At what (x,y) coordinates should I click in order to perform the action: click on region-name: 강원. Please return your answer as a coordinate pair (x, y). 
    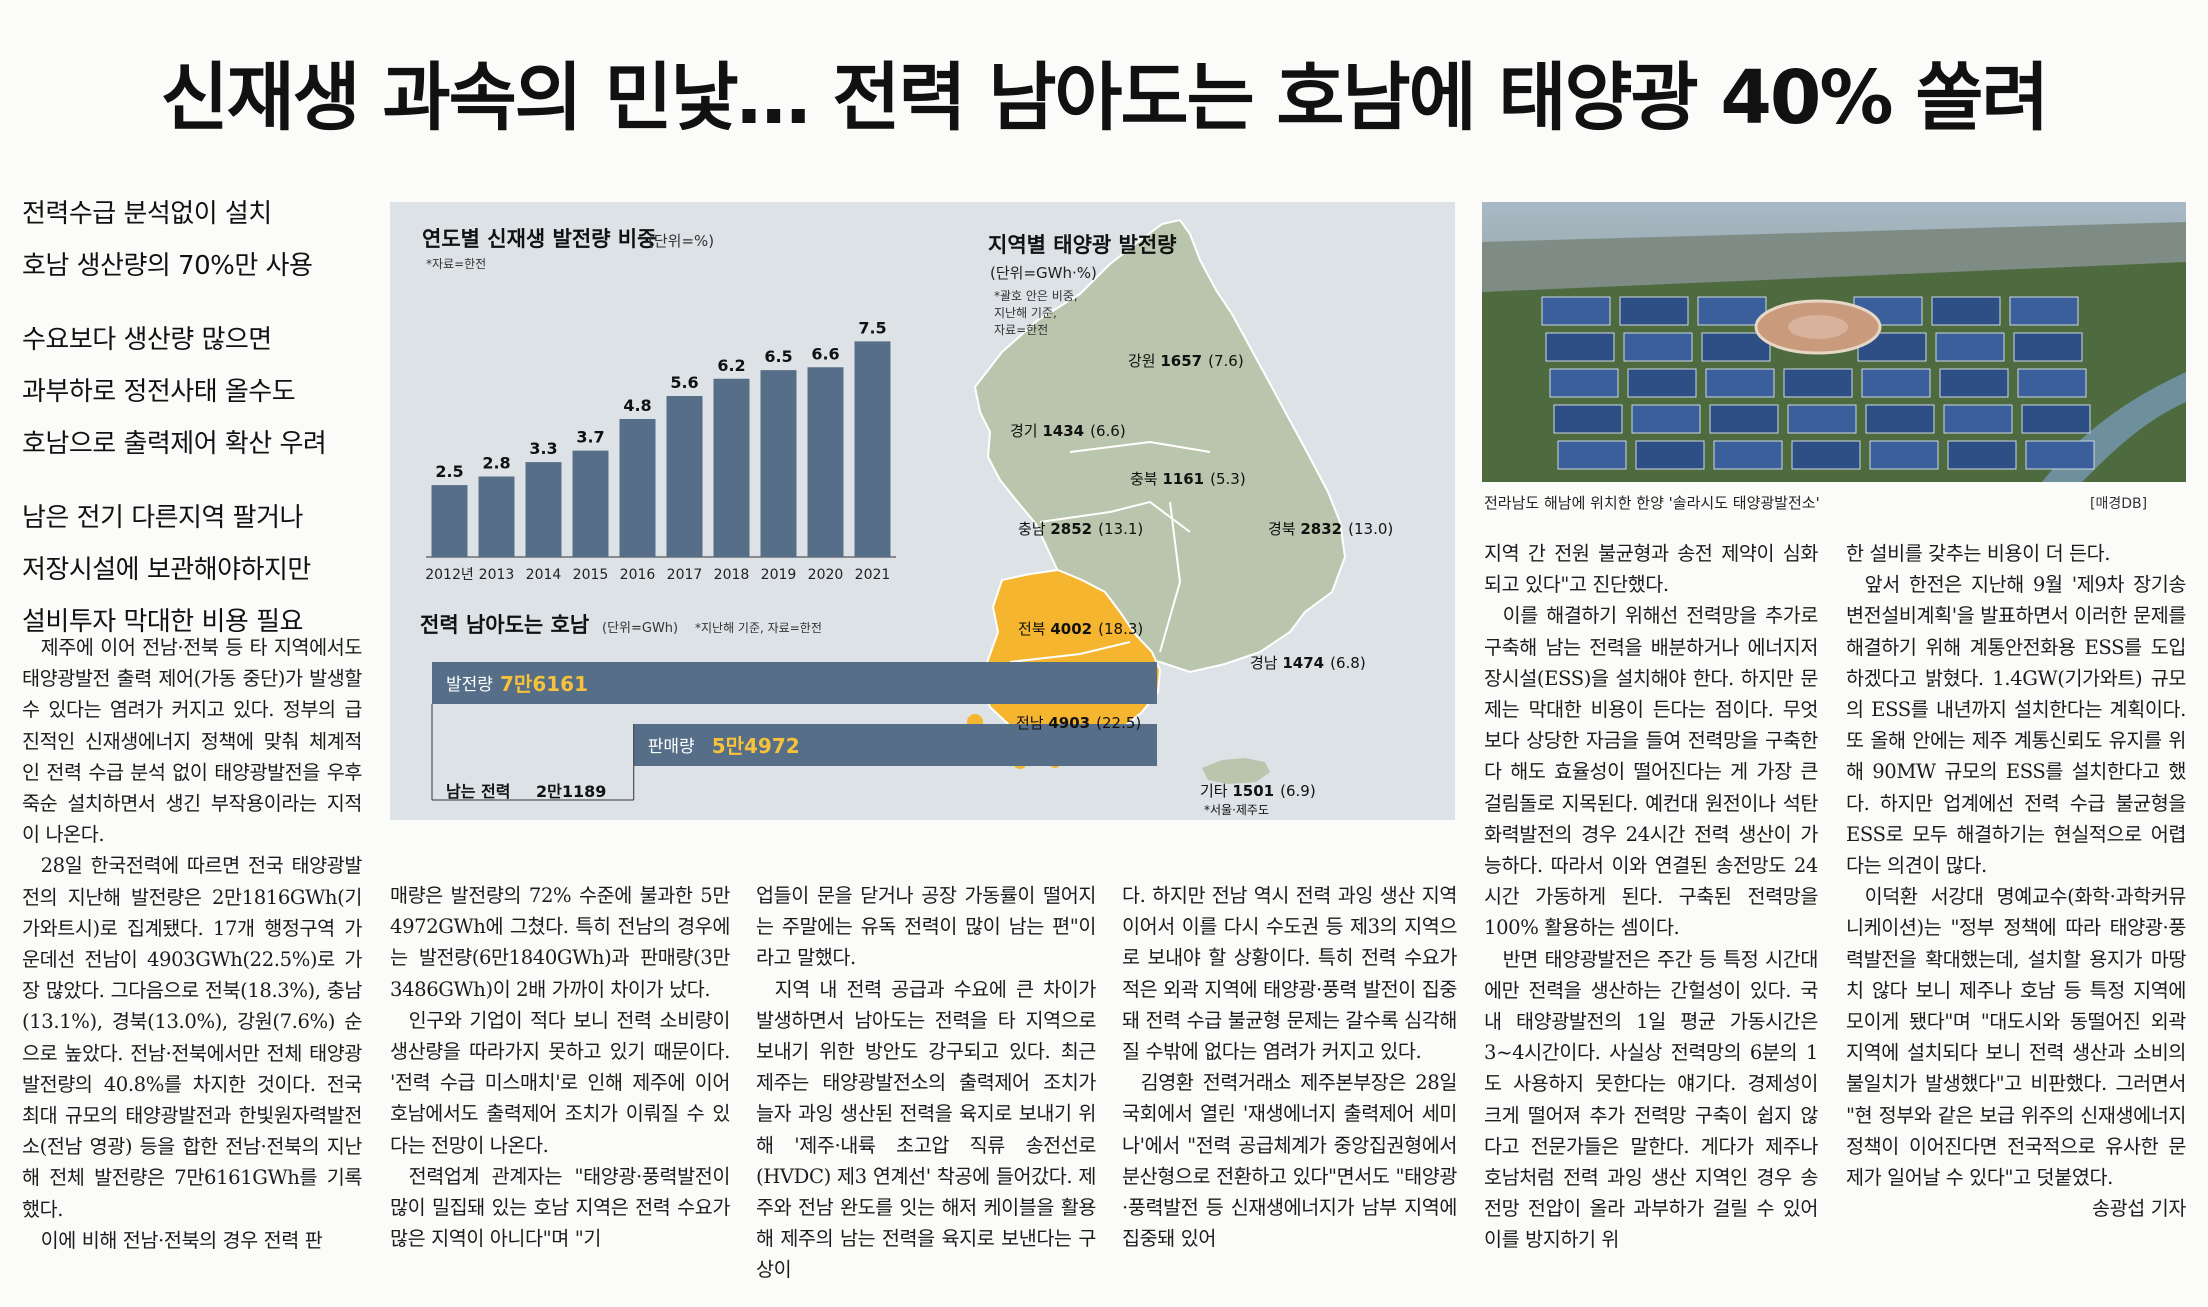
    Looking at the image, I should click on (1144, 361).